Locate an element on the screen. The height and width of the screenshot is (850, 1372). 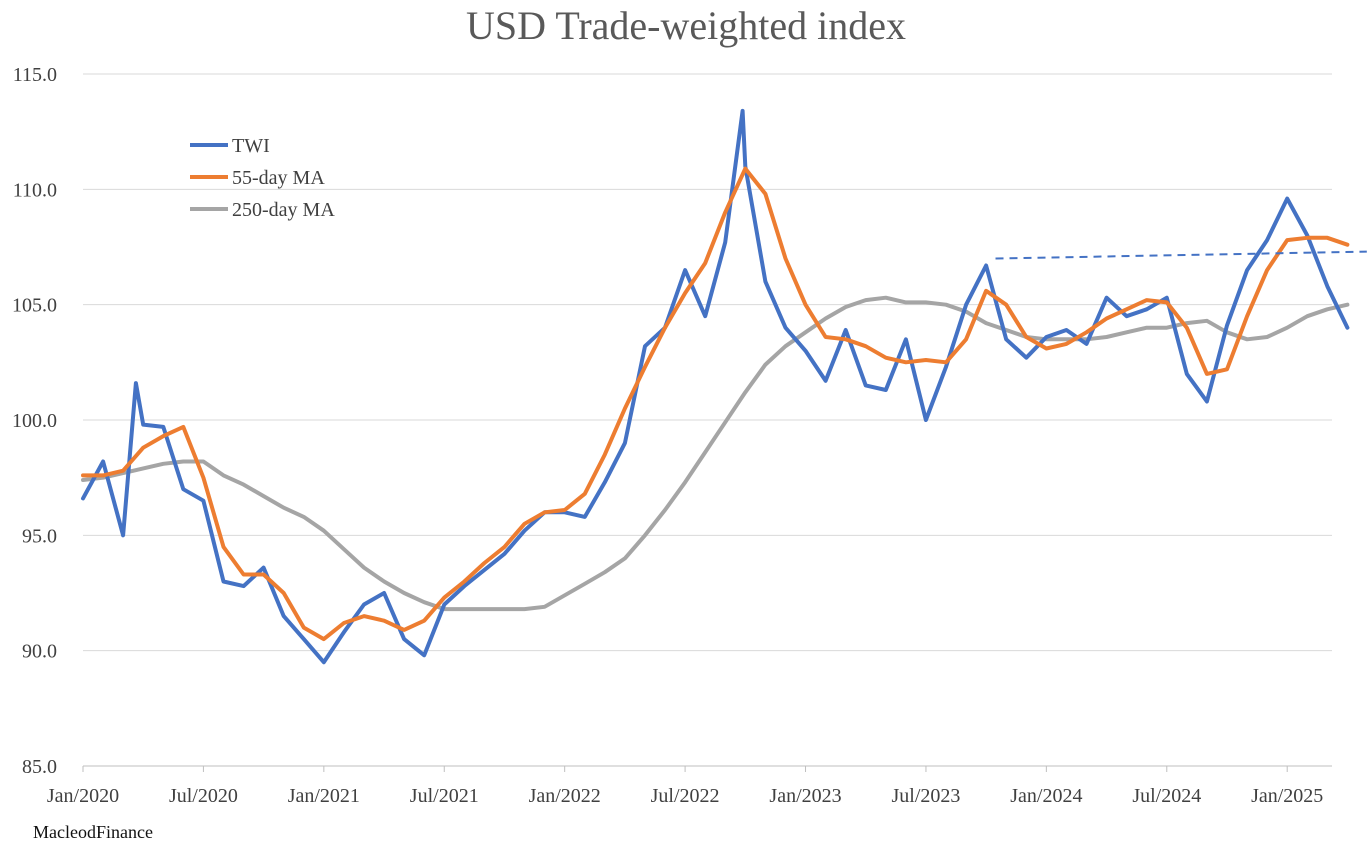
annotations is located at coordinates (1181, 255).